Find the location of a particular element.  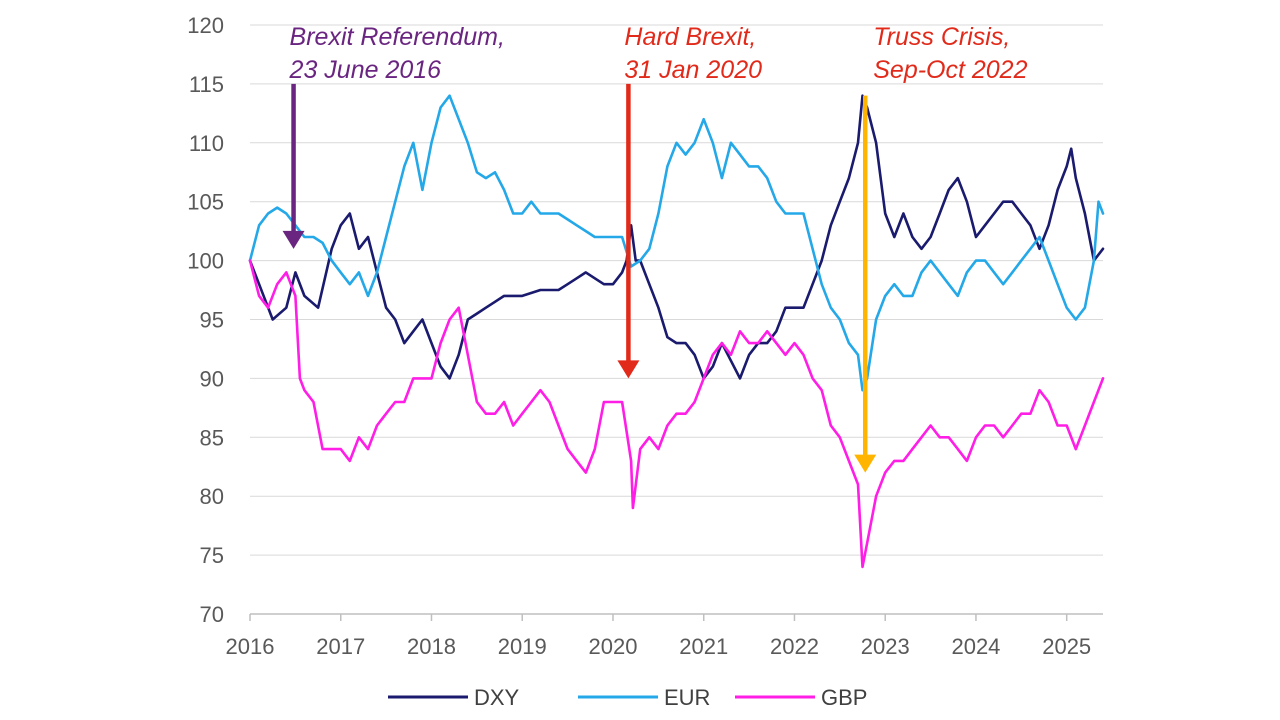

x-tick-label: 2018 is located at coordinates (431, 646).